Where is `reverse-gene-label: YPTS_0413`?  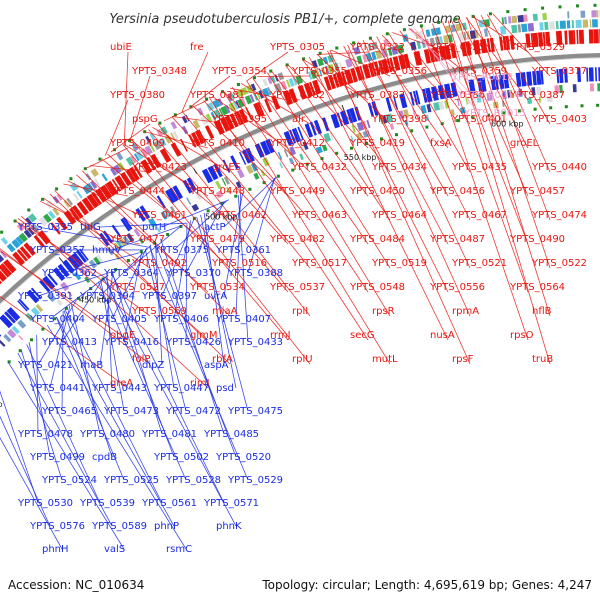
reverse-gene-label: YPTS_0413 is located at coordinates (69, 342).